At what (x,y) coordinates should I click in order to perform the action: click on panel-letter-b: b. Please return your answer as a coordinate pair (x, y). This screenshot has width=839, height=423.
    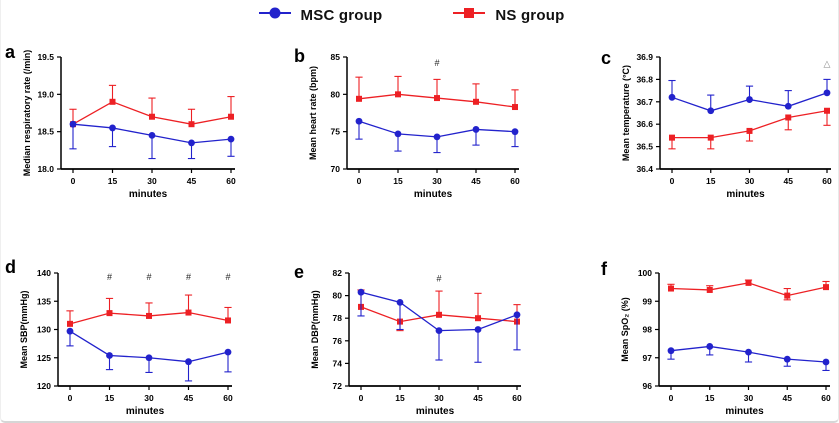
    Looking at the image, I should click on (299, 56).